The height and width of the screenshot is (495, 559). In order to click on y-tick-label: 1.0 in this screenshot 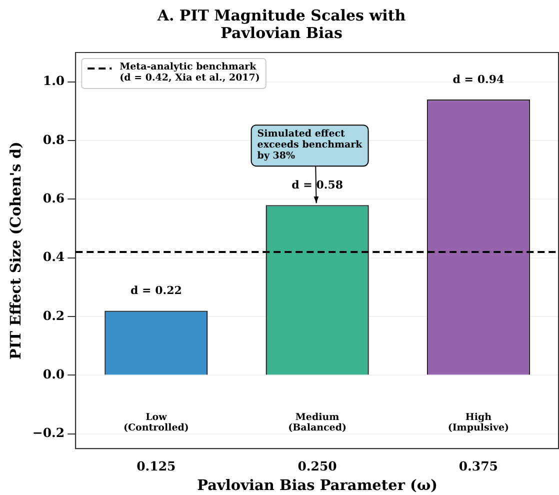, I will do `click(53, 80)`.